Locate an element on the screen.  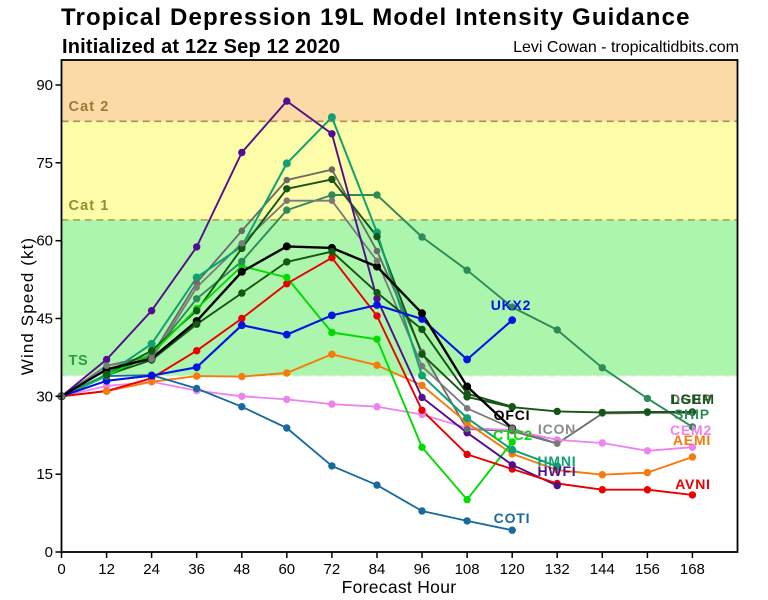
svg-text: LGEM is located at coordinates (693, 399).